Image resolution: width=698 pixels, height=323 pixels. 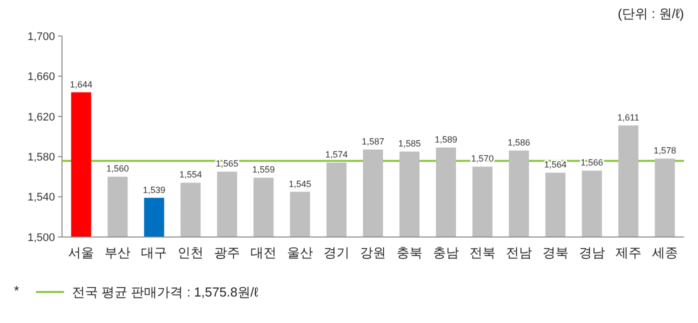 What do you see at coordinates (154, 252) in the screenshot?
I see `x-tick-label: 대구` at bounding box center [154, 252].